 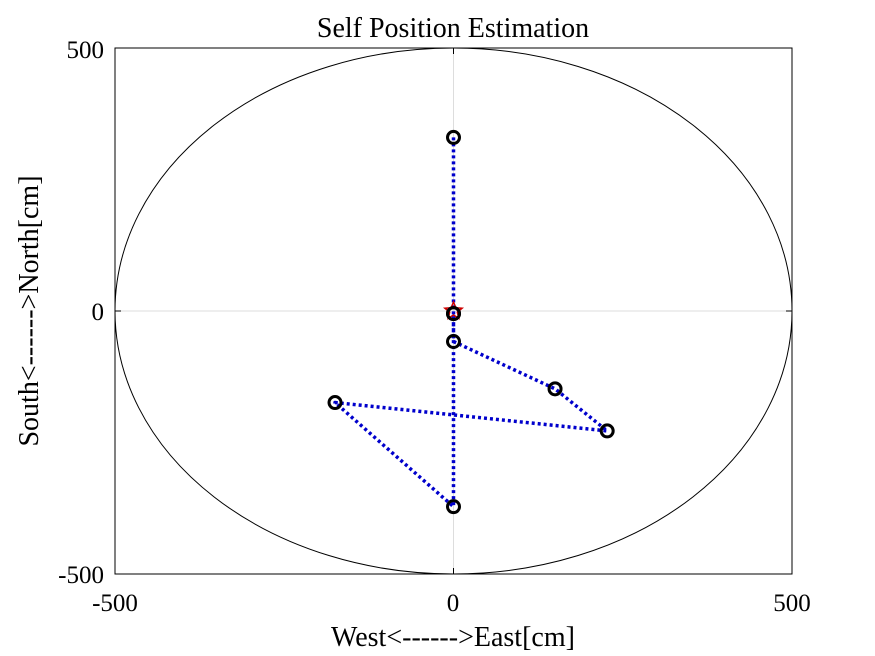 What do you see at coordinates (98, 312) in the screenshot?
I see `y-tick-label-zero: 0` at bounding box center [98, 312].